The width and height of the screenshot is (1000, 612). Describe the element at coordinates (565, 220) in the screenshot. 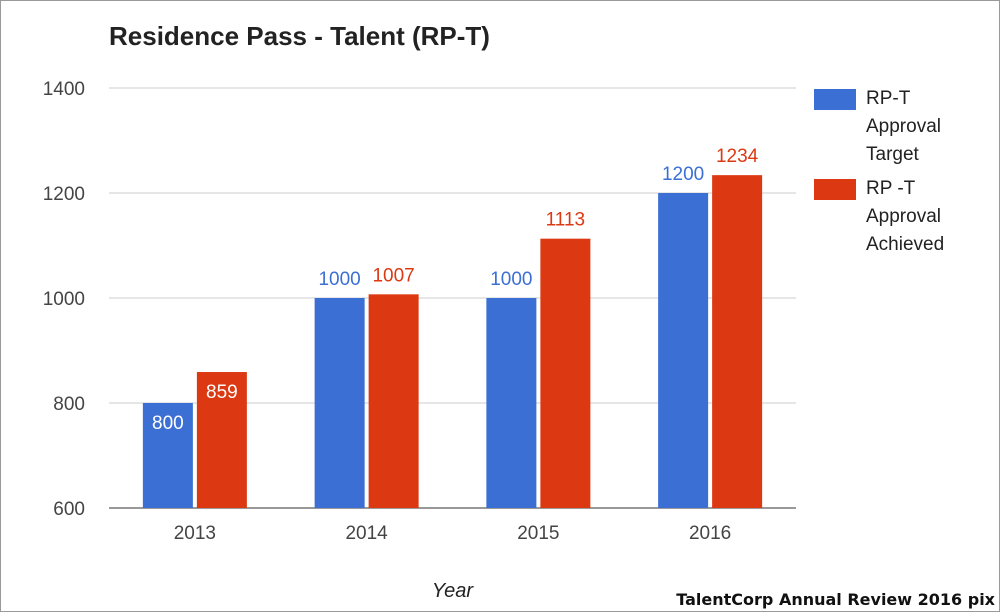

I see `data-label-achieved: 1113` at that location.